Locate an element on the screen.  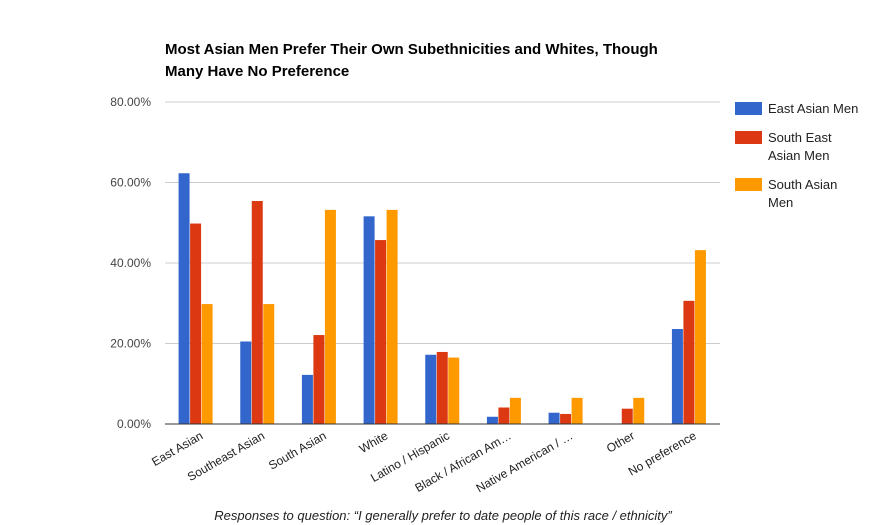
x-category-label: White is located at coordinates (374, 442).